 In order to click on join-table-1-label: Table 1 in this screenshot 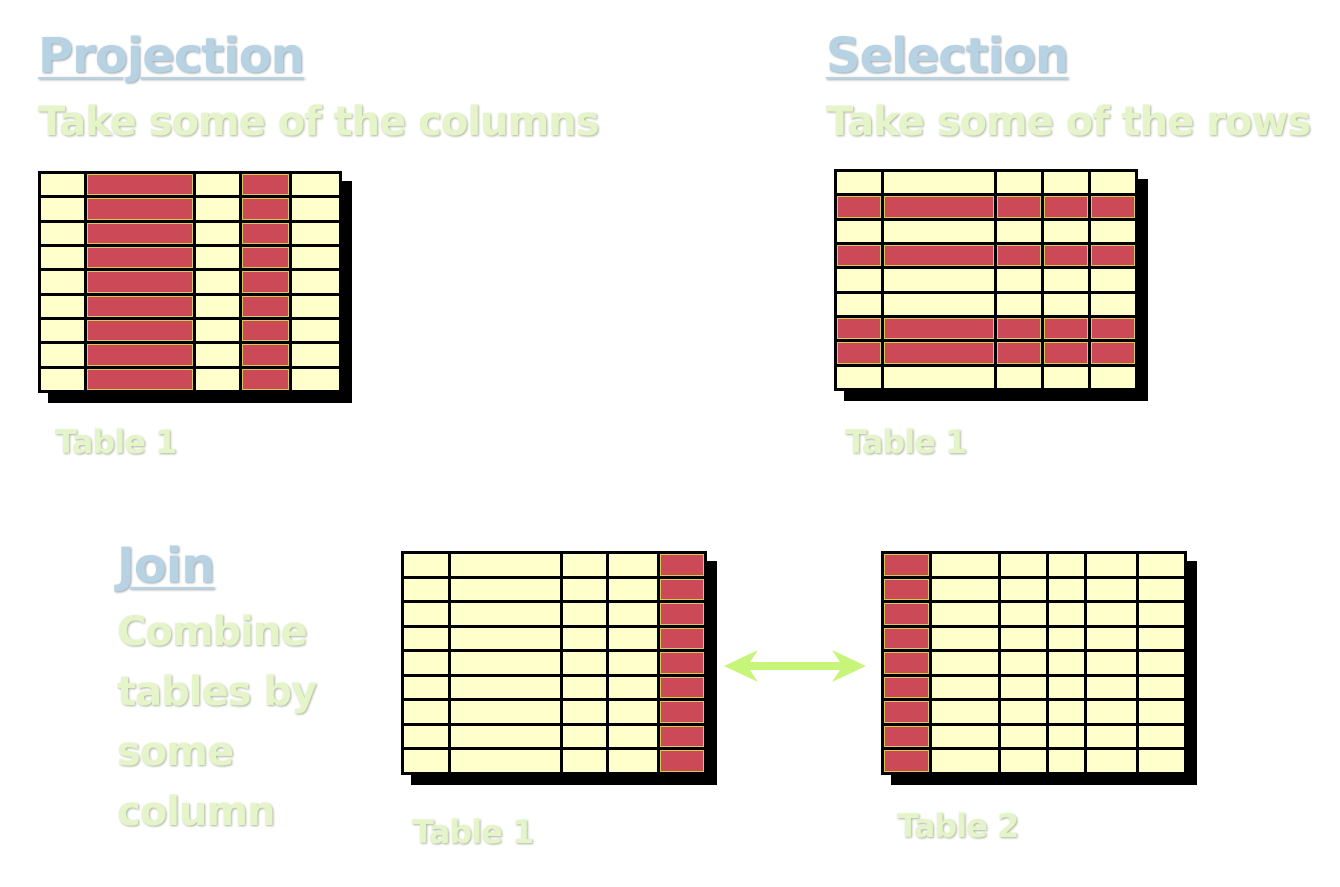, I will do `click(473, 832)`.